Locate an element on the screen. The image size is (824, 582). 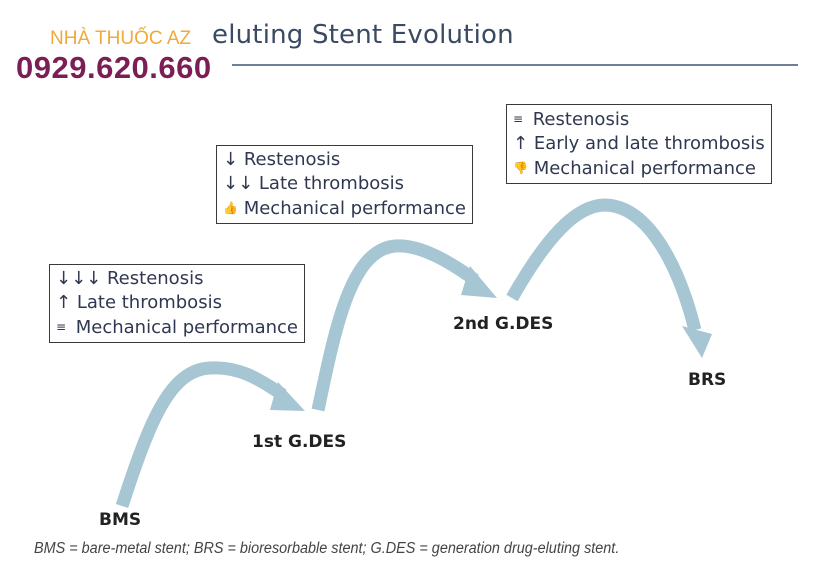
stage-label-1st-gdes: 1st G.DES is located at coordinates (299, 442).